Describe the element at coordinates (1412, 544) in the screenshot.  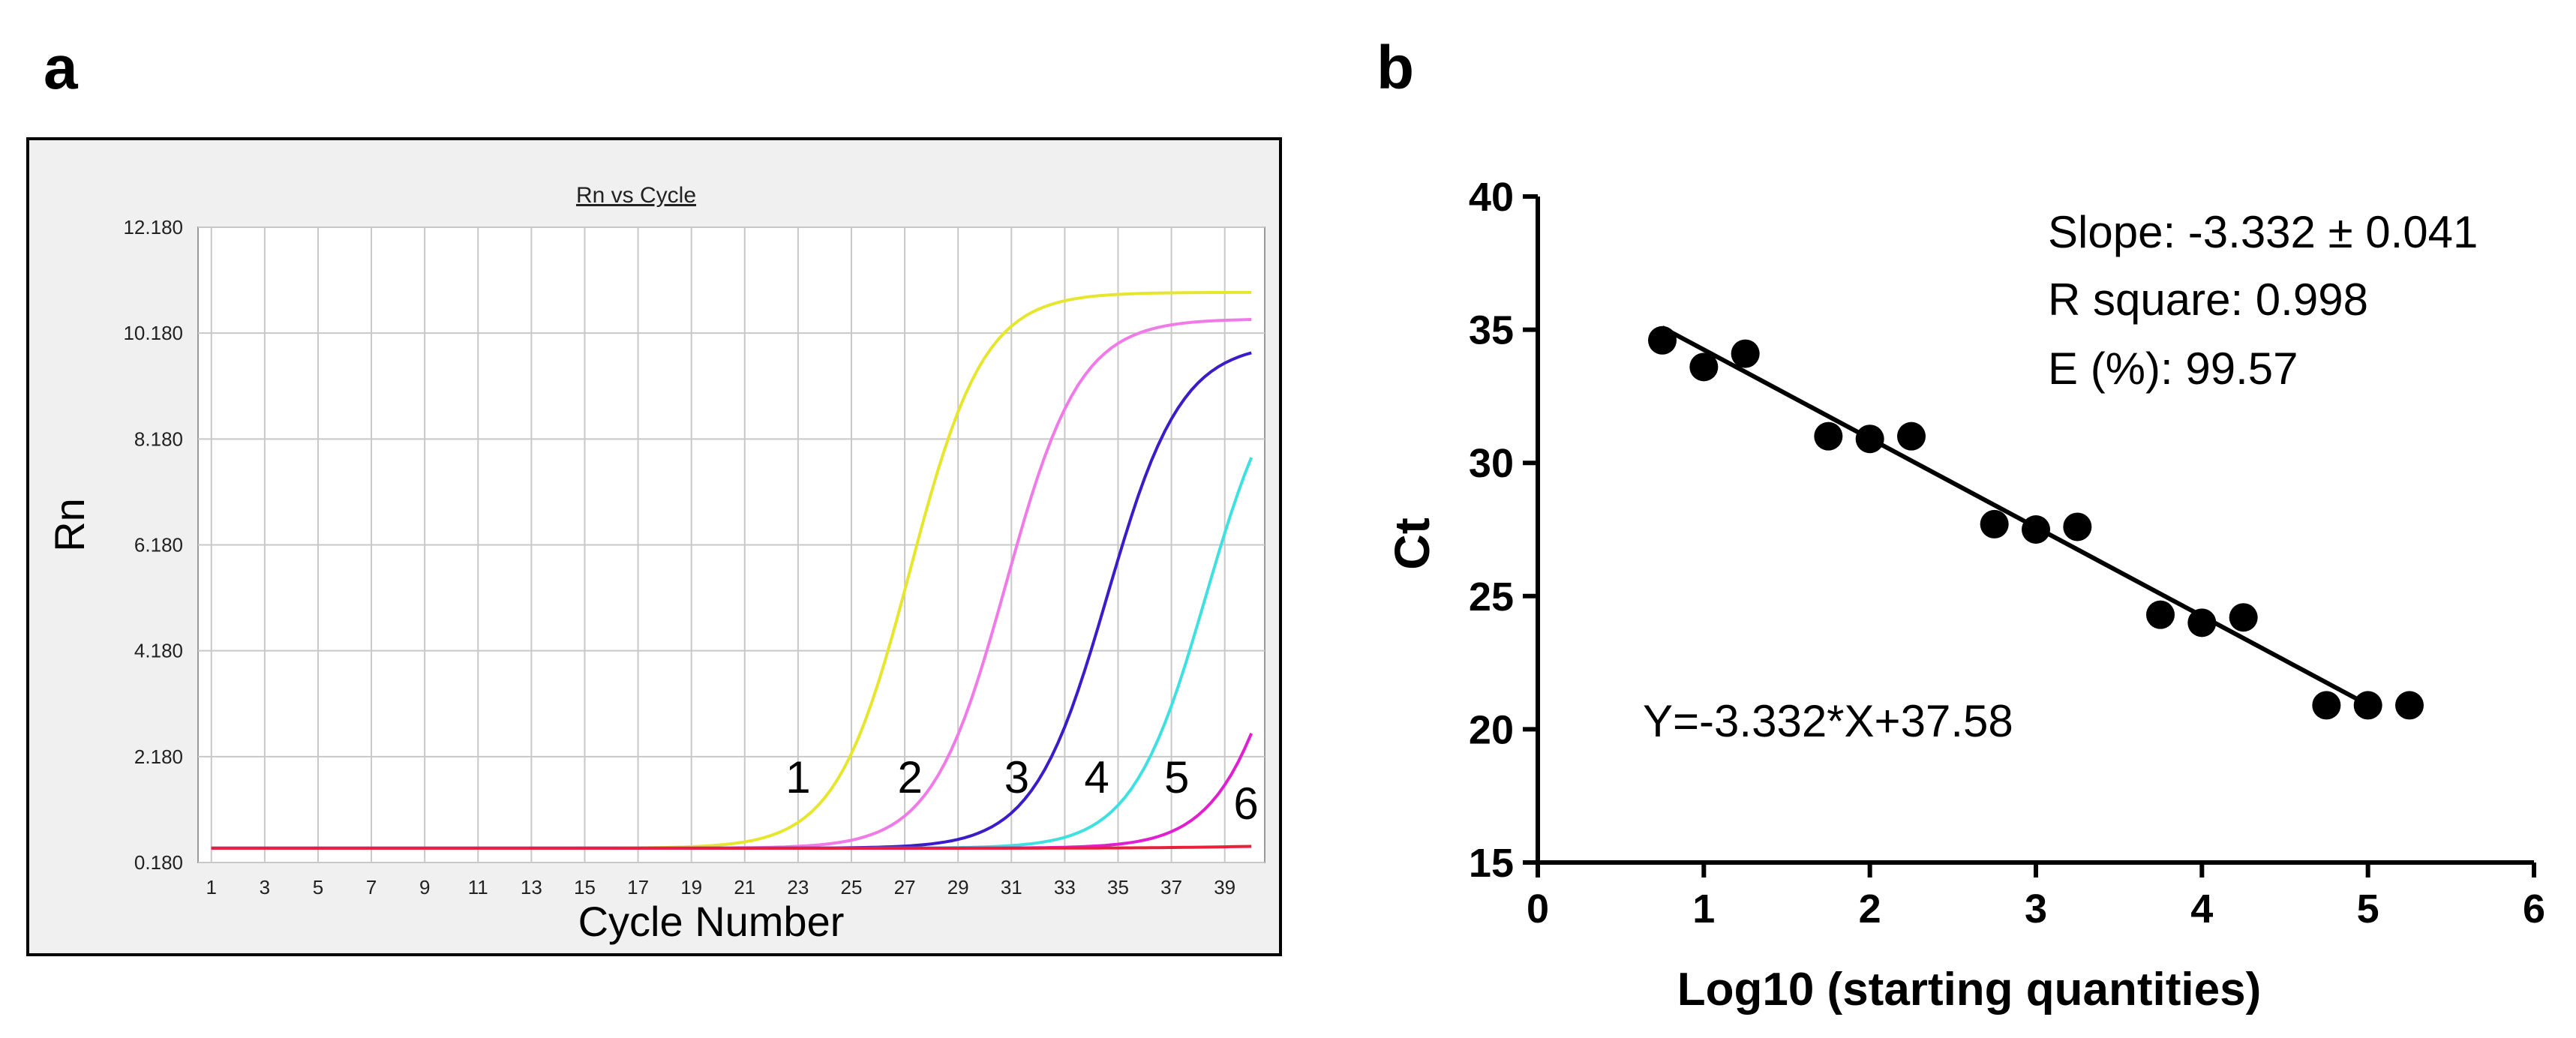
I see `std-y-axis-label: Ct` at that location.